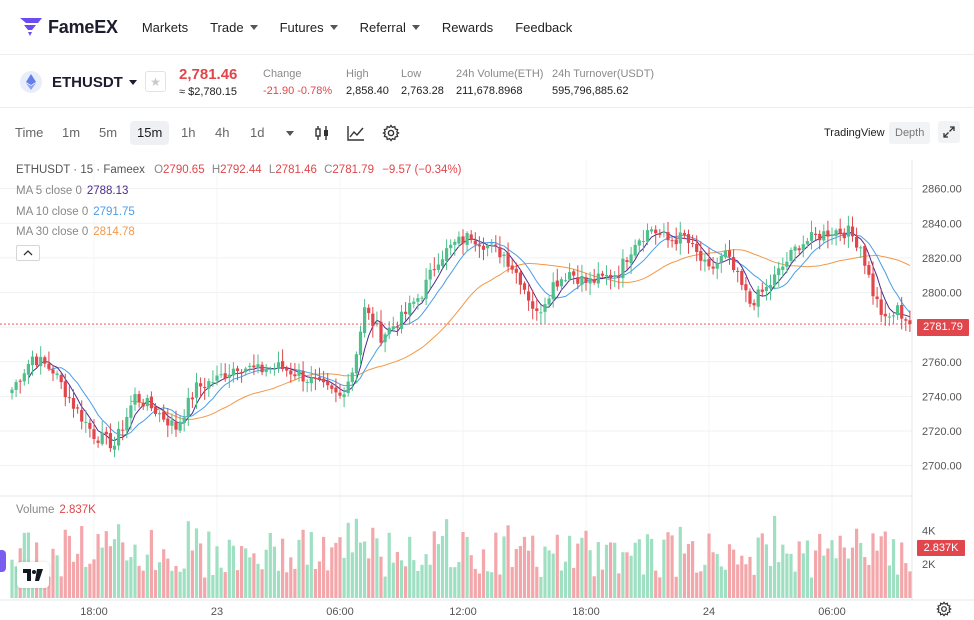 This screenshot has width=974, height=620. What do you see at coordinates (108, 132) in the screenshot?
I see `timeframe-5m: 5m` at bounding box center [108, 132].